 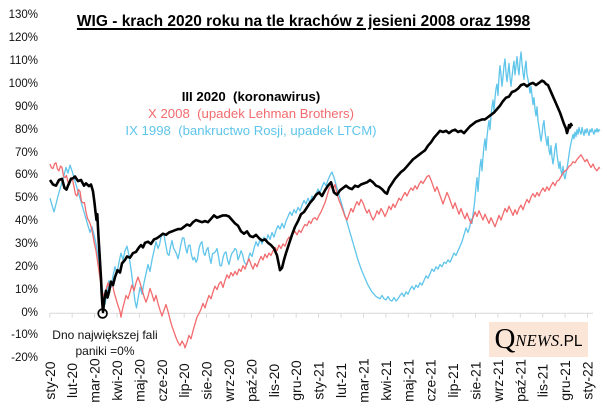 I want to click on svg-text: lis-20, so click(x=274, y=381).